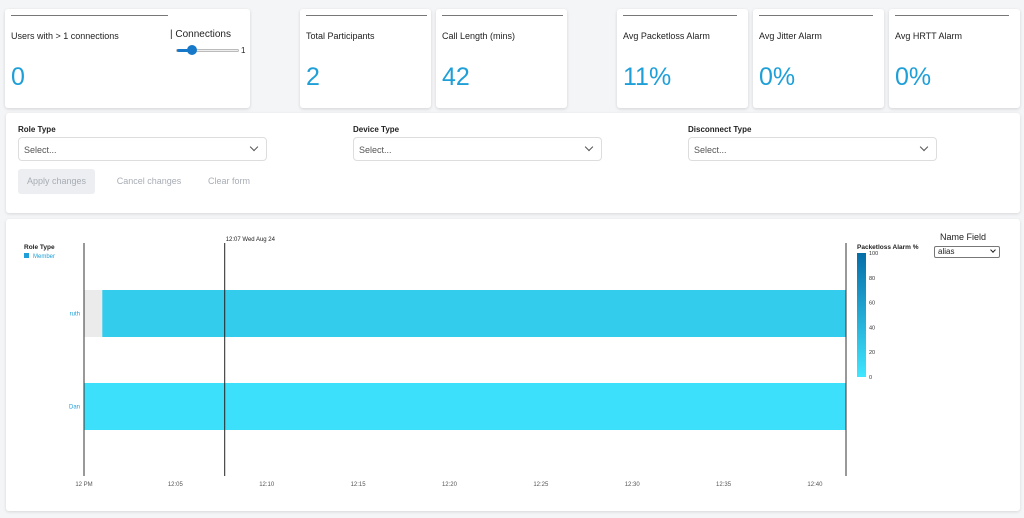 This screenshot has height=518, width=1024. What do you see at coordinates (313, 77) in the screenshot?
I see `kpi-value: 2` at bounding box center [313, 77].